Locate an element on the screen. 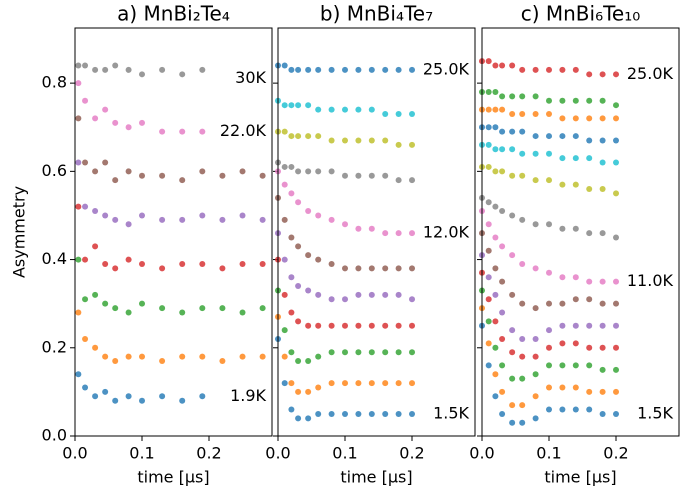 This screenshot has height=490, width=700. y-tick-label: 0.4 is located at coordinates (54, 258).